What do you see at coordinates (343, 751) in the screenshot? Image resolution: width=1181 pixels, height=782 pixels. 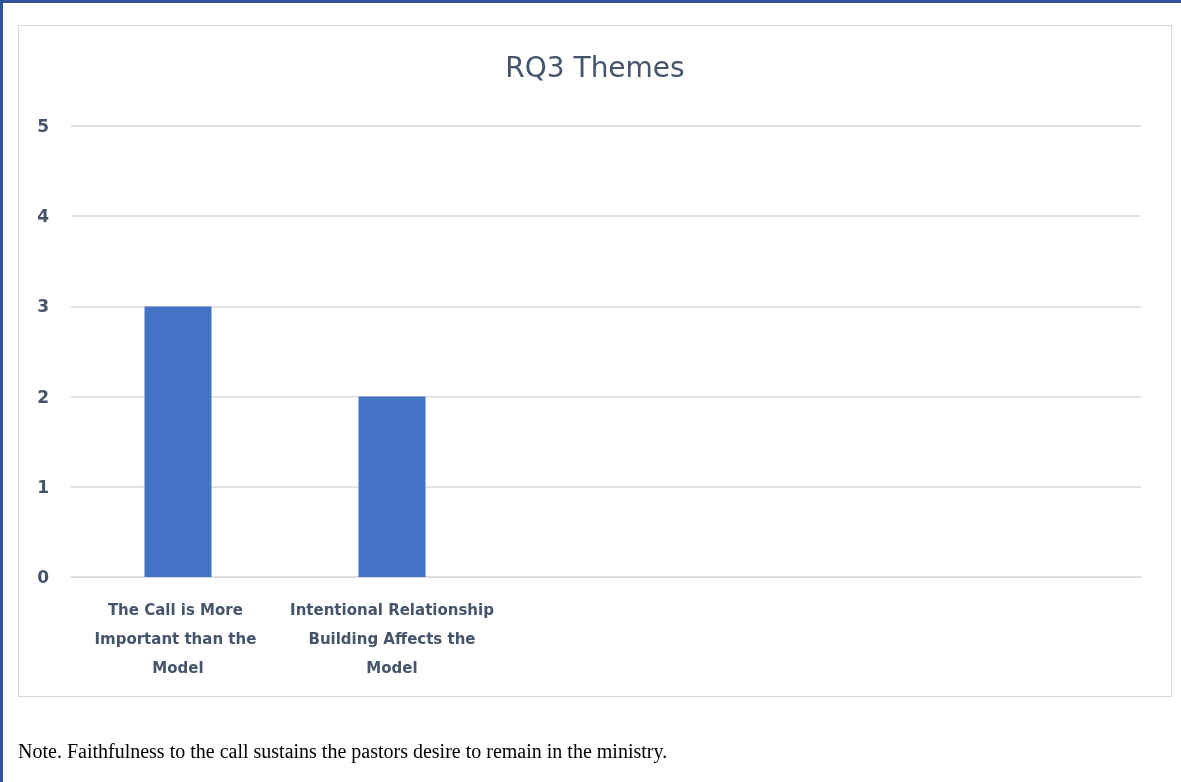 I see `text: Note. Faithfulness to the call sustains the pastors desire to remain in the ministry.` at bounding box center [343, 751].